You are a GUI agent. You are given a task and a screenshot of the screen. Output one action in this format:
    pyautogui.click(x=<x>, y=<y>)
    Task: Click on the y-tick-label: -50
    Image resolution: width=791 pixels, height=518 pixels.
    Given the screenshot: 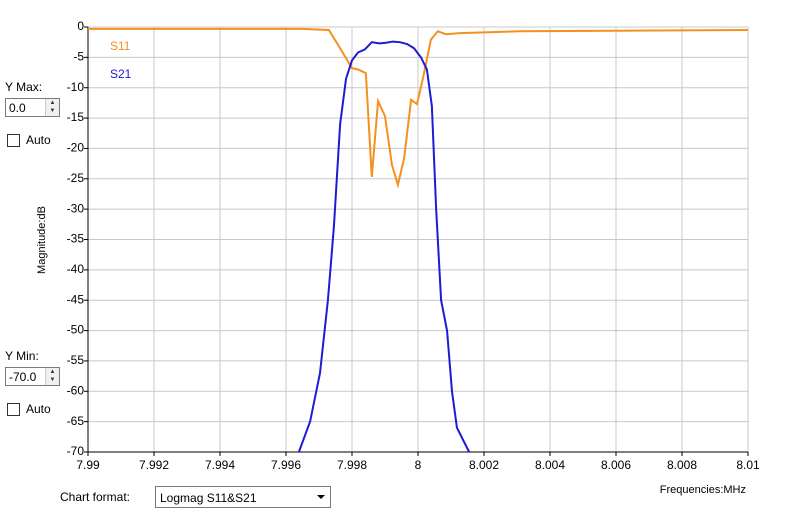 What is the action you would take?
    pyautogui.click(x=76, y=330)
    